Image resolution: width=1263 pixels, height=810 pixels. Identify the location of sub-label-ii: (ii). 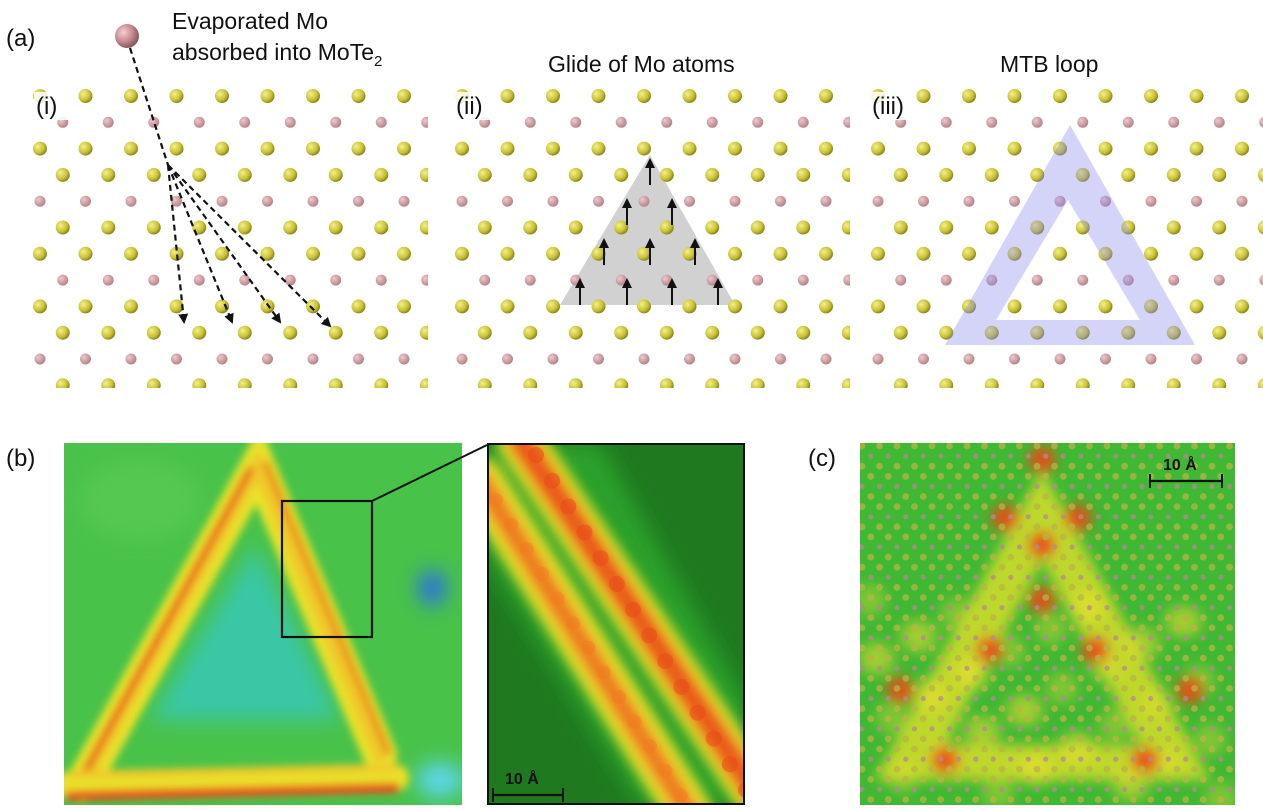
(474, 106).